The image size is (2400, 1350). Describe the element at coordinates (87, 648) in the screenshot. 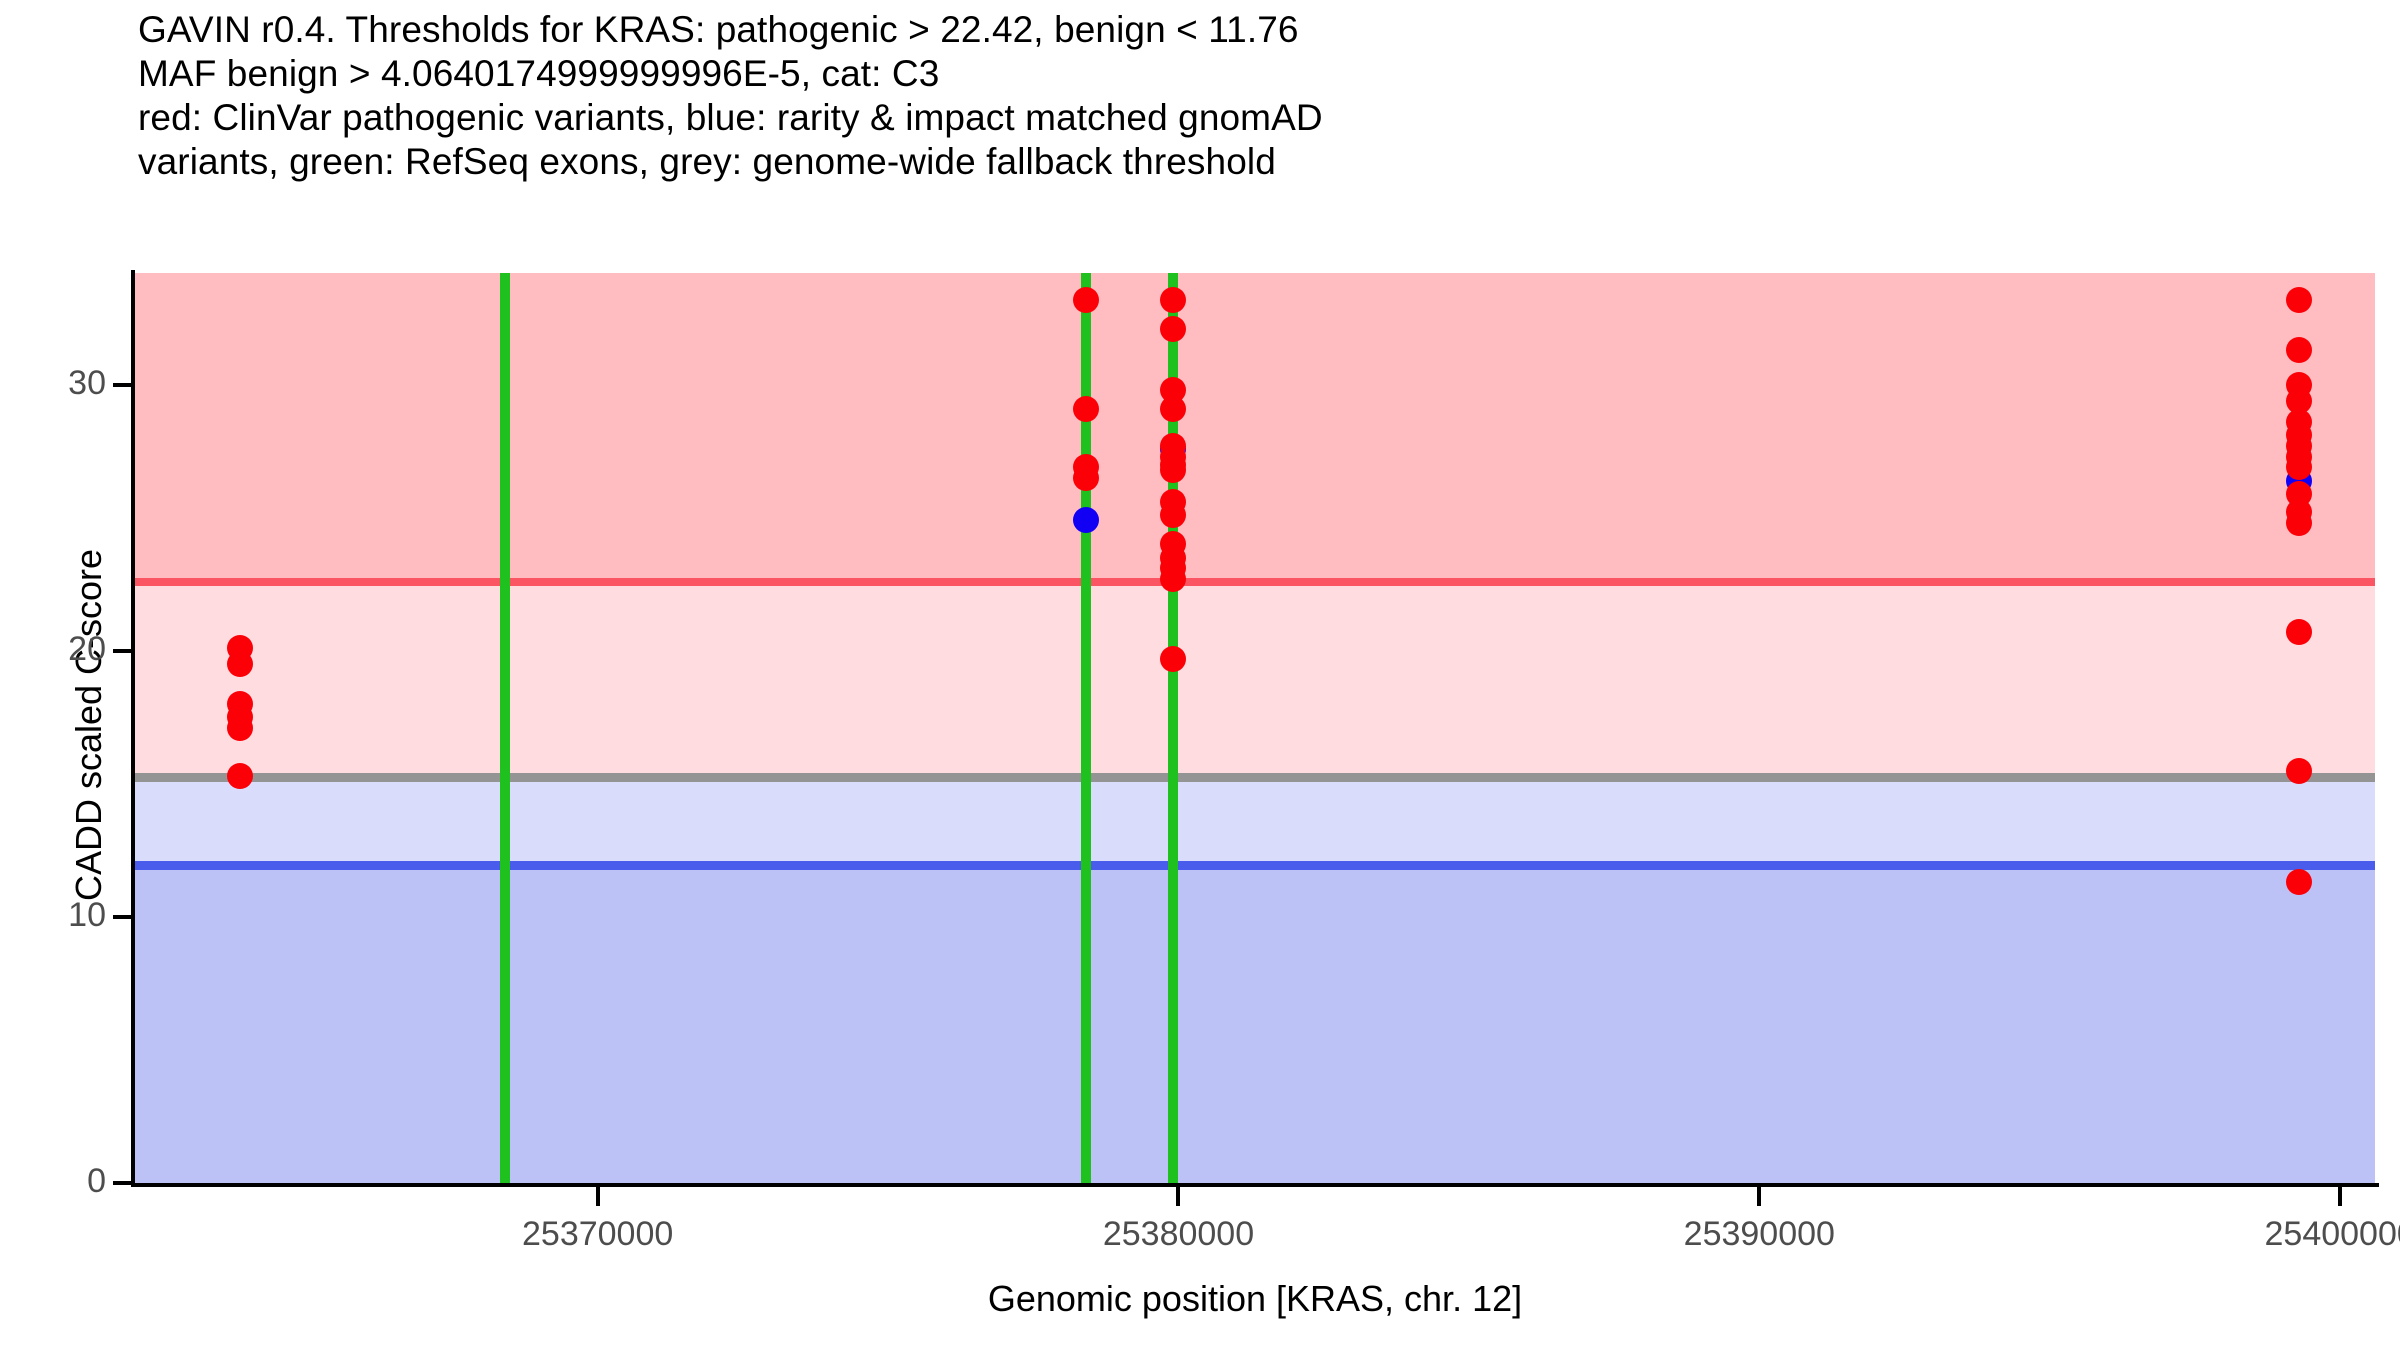

I see `y-tick-label-20: 20` at that location.